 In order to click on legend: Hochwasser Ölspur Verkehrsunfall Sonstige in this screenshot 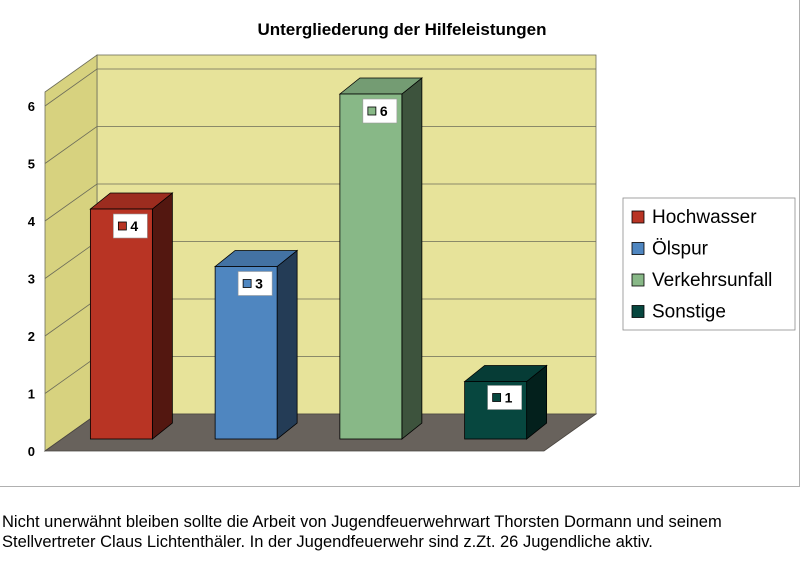, I will do `click(709, 264)`.